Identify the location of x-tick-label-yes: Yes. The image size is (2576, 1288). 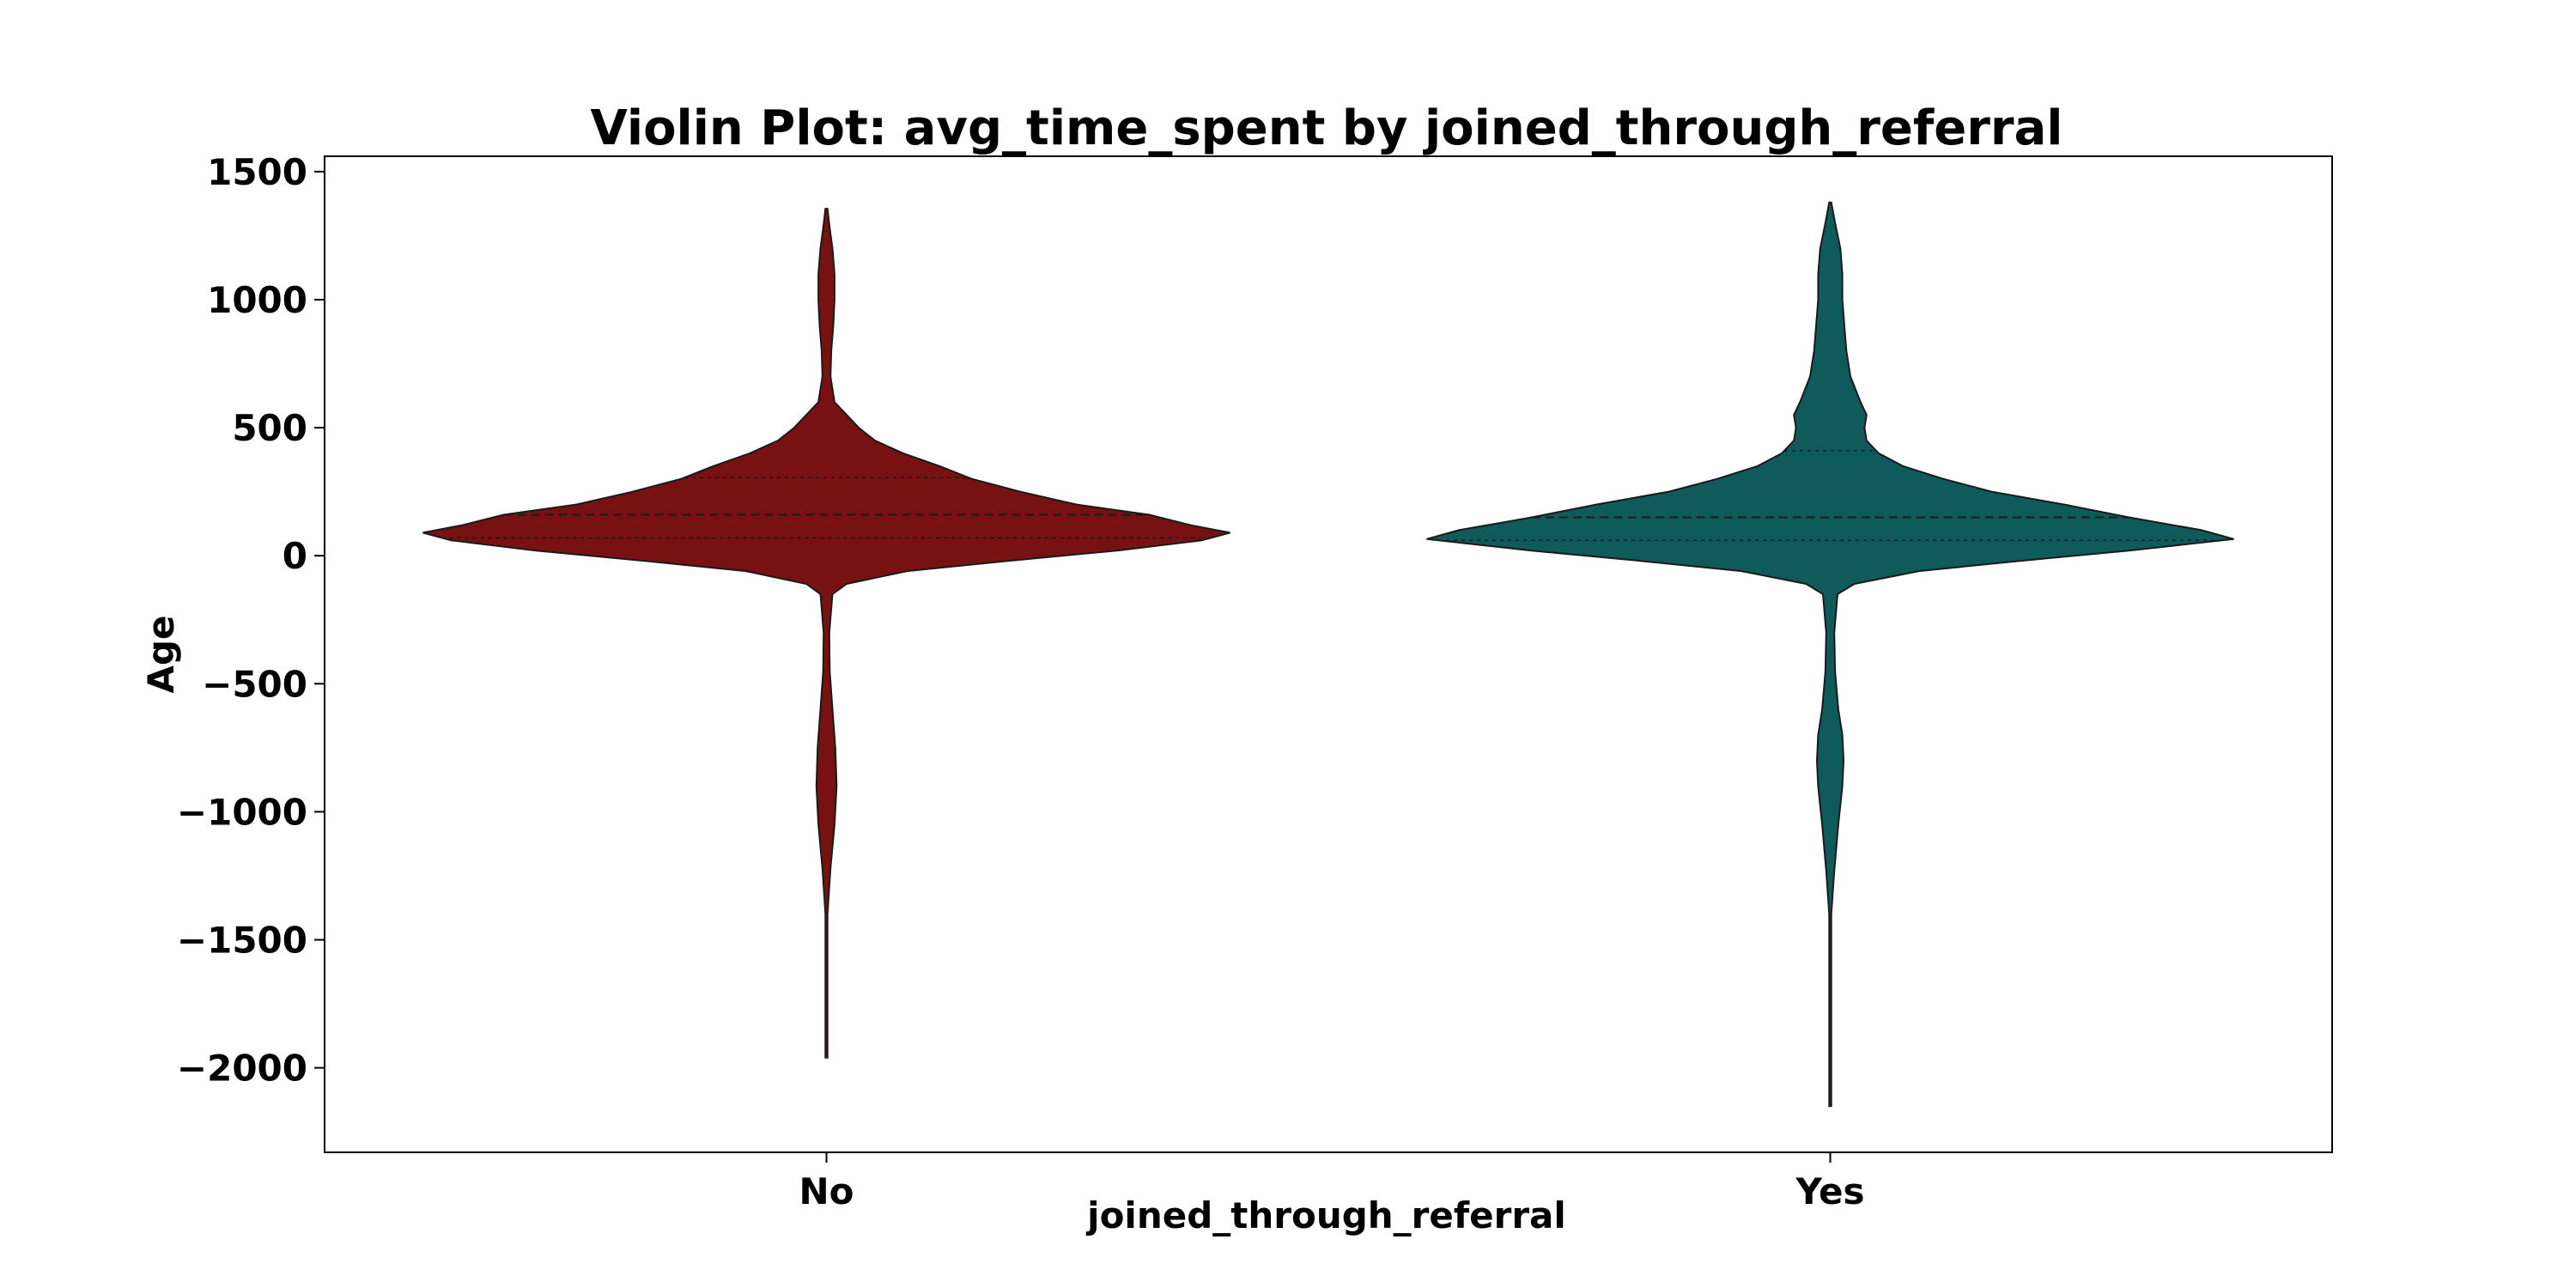
(1829, 1191).